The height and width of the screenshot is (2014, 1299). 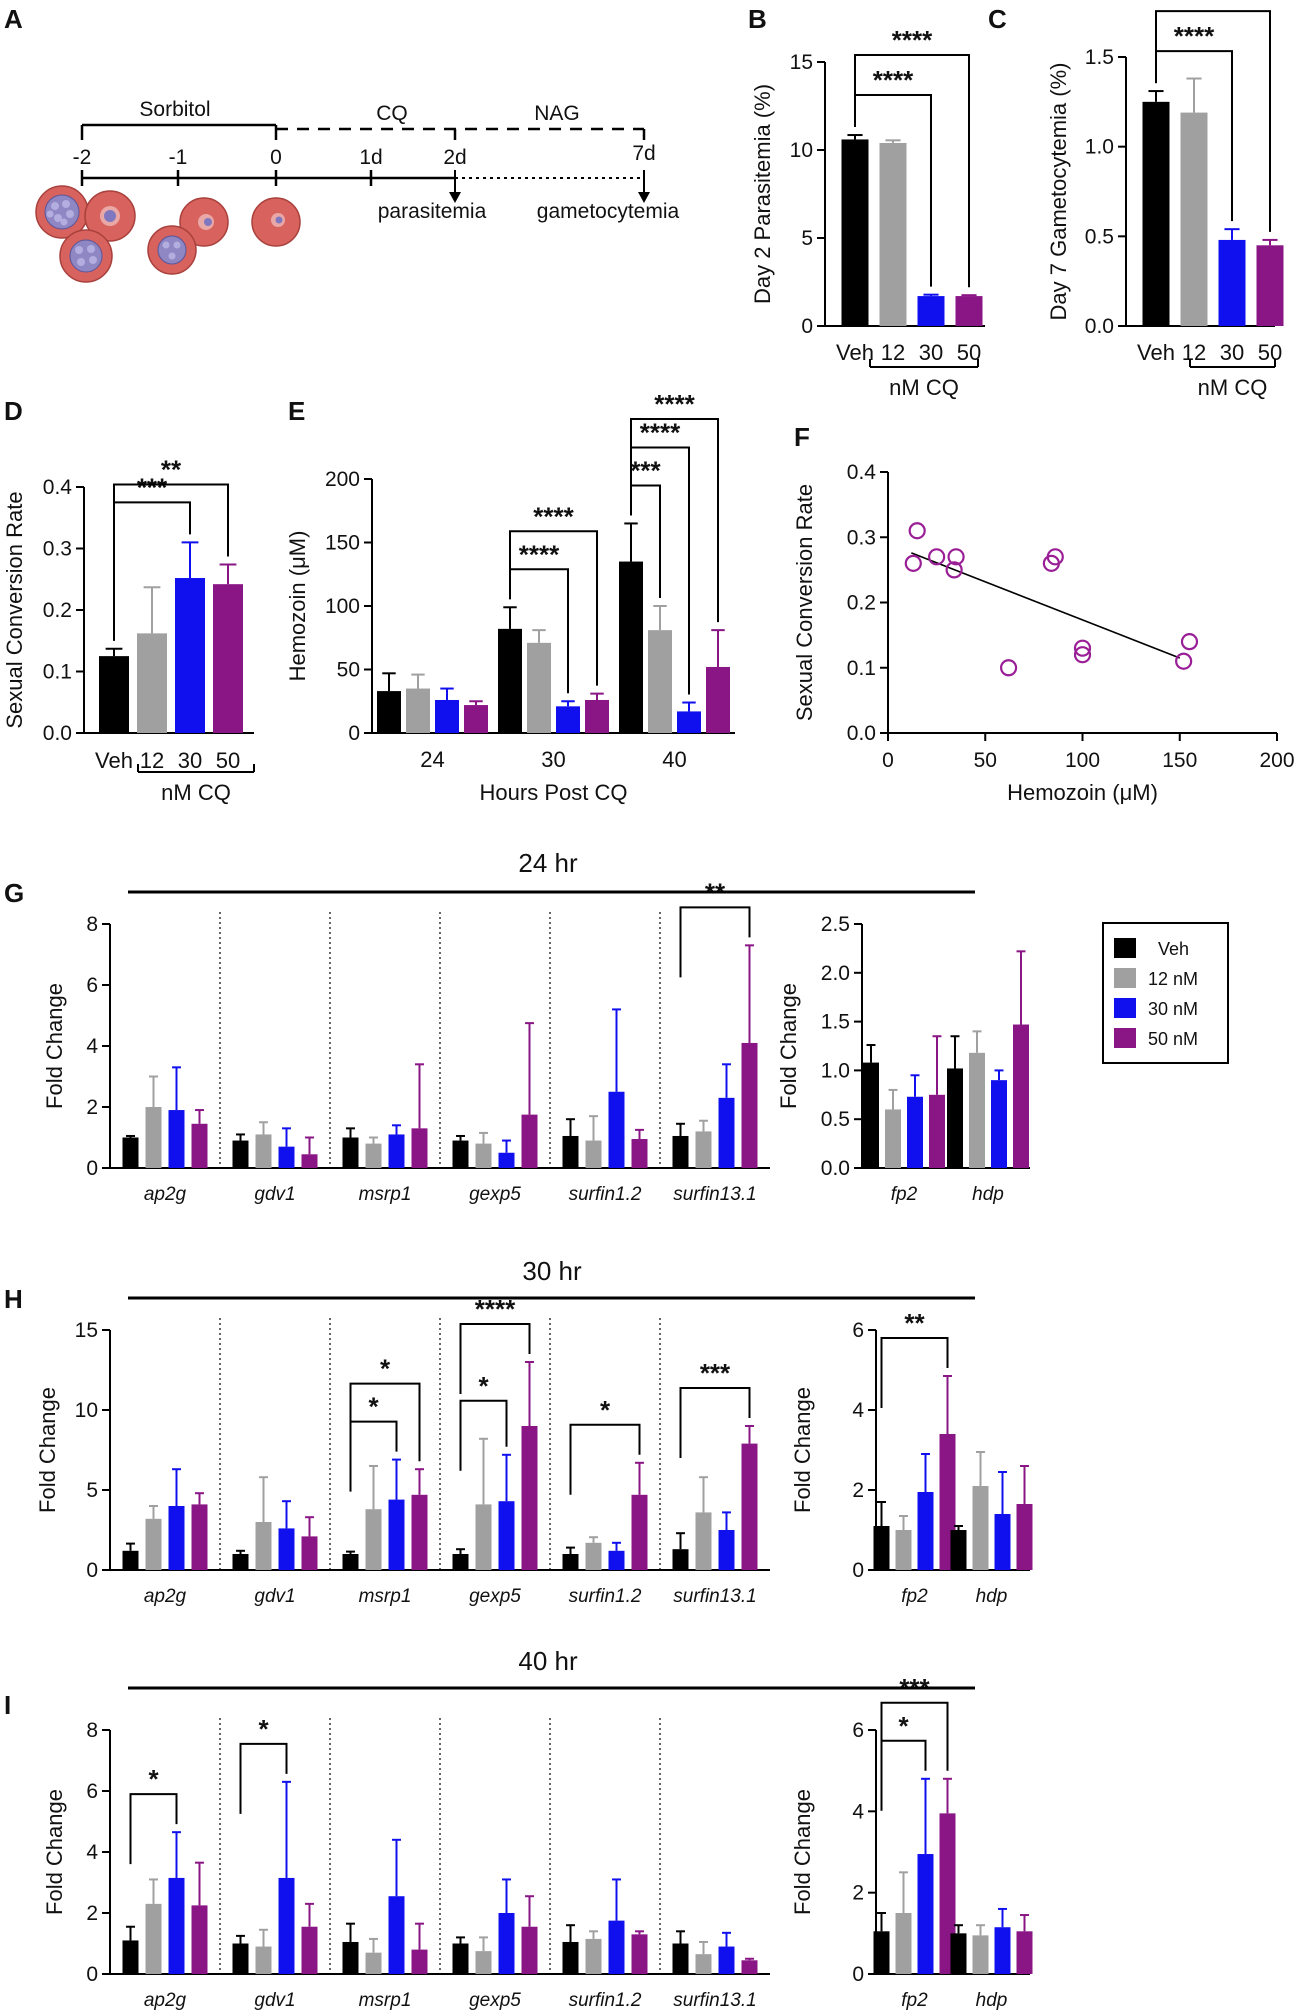 I want to click on y-axis-title: Fold Change, so click(x=802, y=1450).